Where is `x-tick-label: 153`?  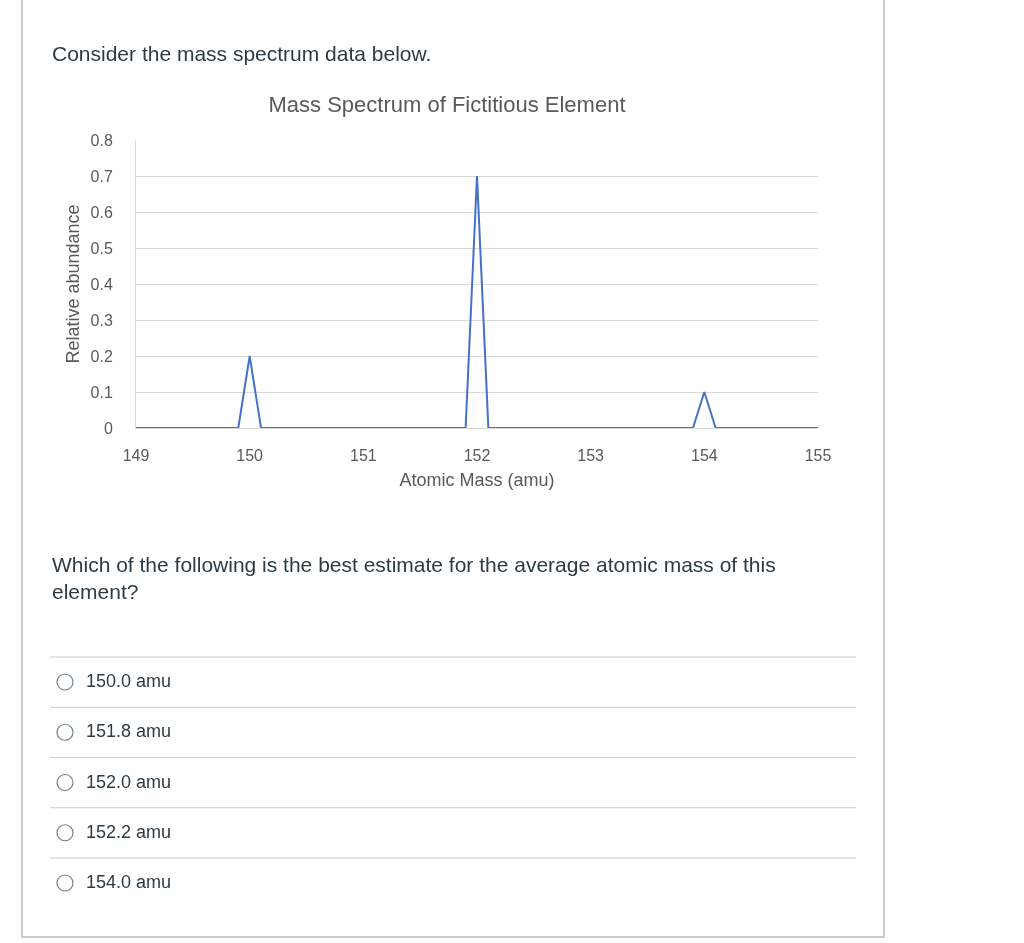 x-tick-label: 153 is located at coordinates (591, 456).